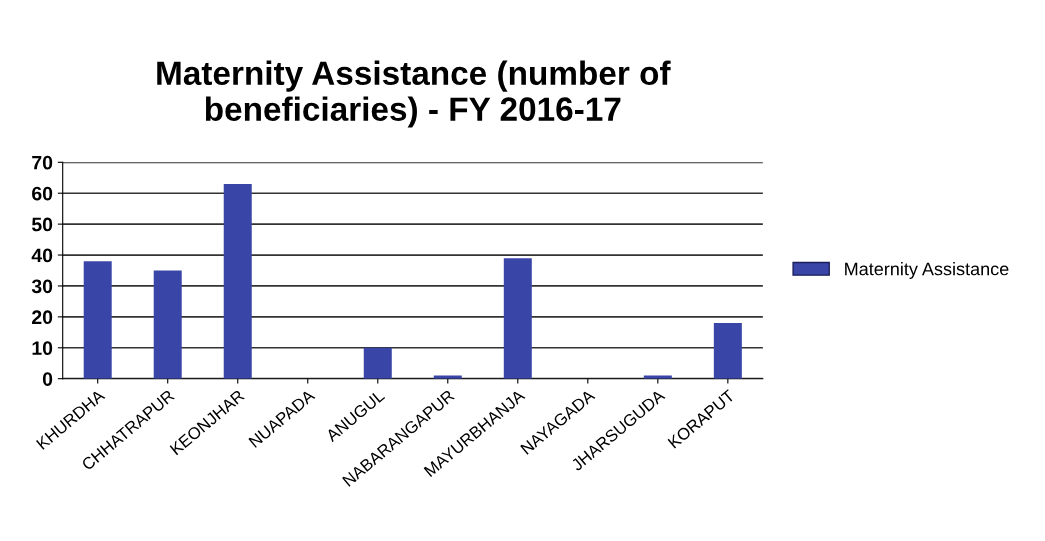 Image resolution: width=1045 pixels, height=541 pixels. Describe the element at coordinates (42, 255) in the screenshot. I see `y-tick-label: 40` at that location.